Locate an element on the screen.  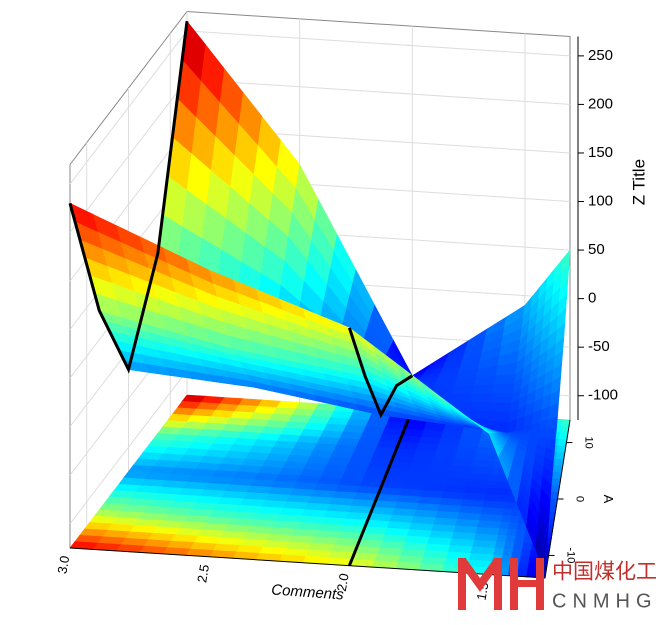
x-tick-label: 2.0 is located at coordinates (343, 582).